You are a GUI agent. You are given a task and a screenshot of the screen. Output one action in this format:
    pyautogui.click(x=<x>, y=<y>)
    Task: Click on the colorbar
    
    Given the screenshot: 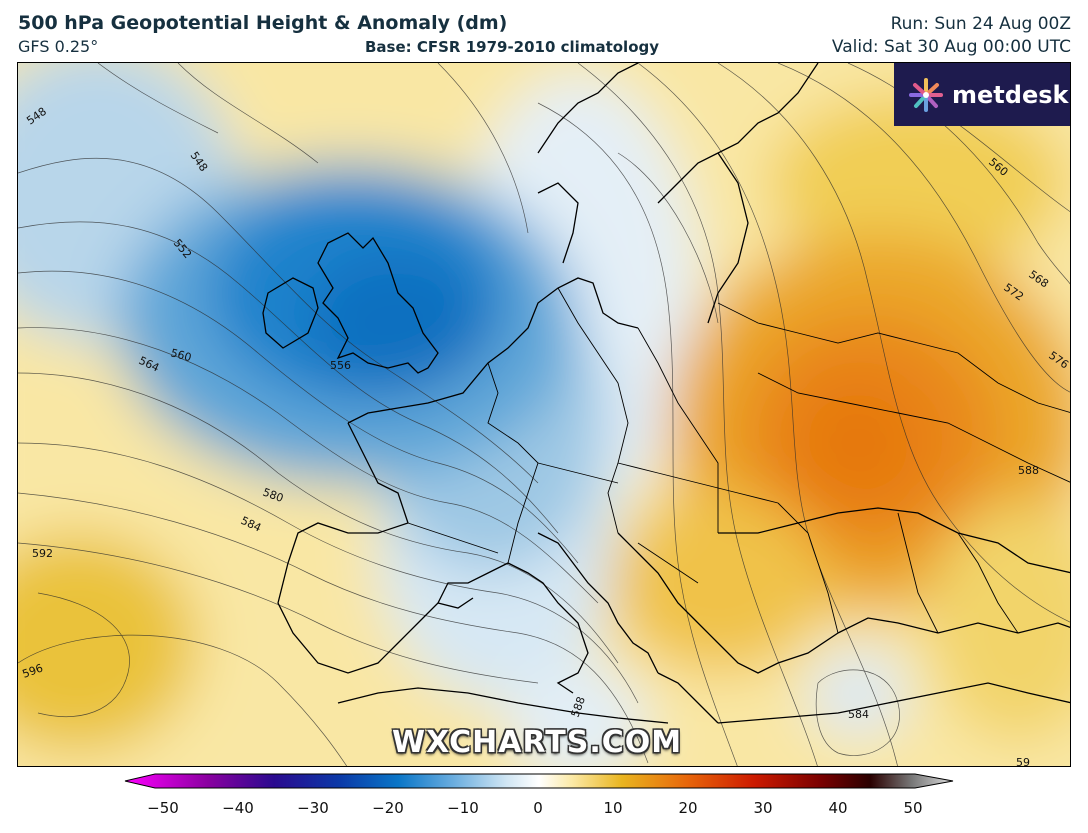 What is the action you would take?
    pyautogui.click(x=539, y=781)
    